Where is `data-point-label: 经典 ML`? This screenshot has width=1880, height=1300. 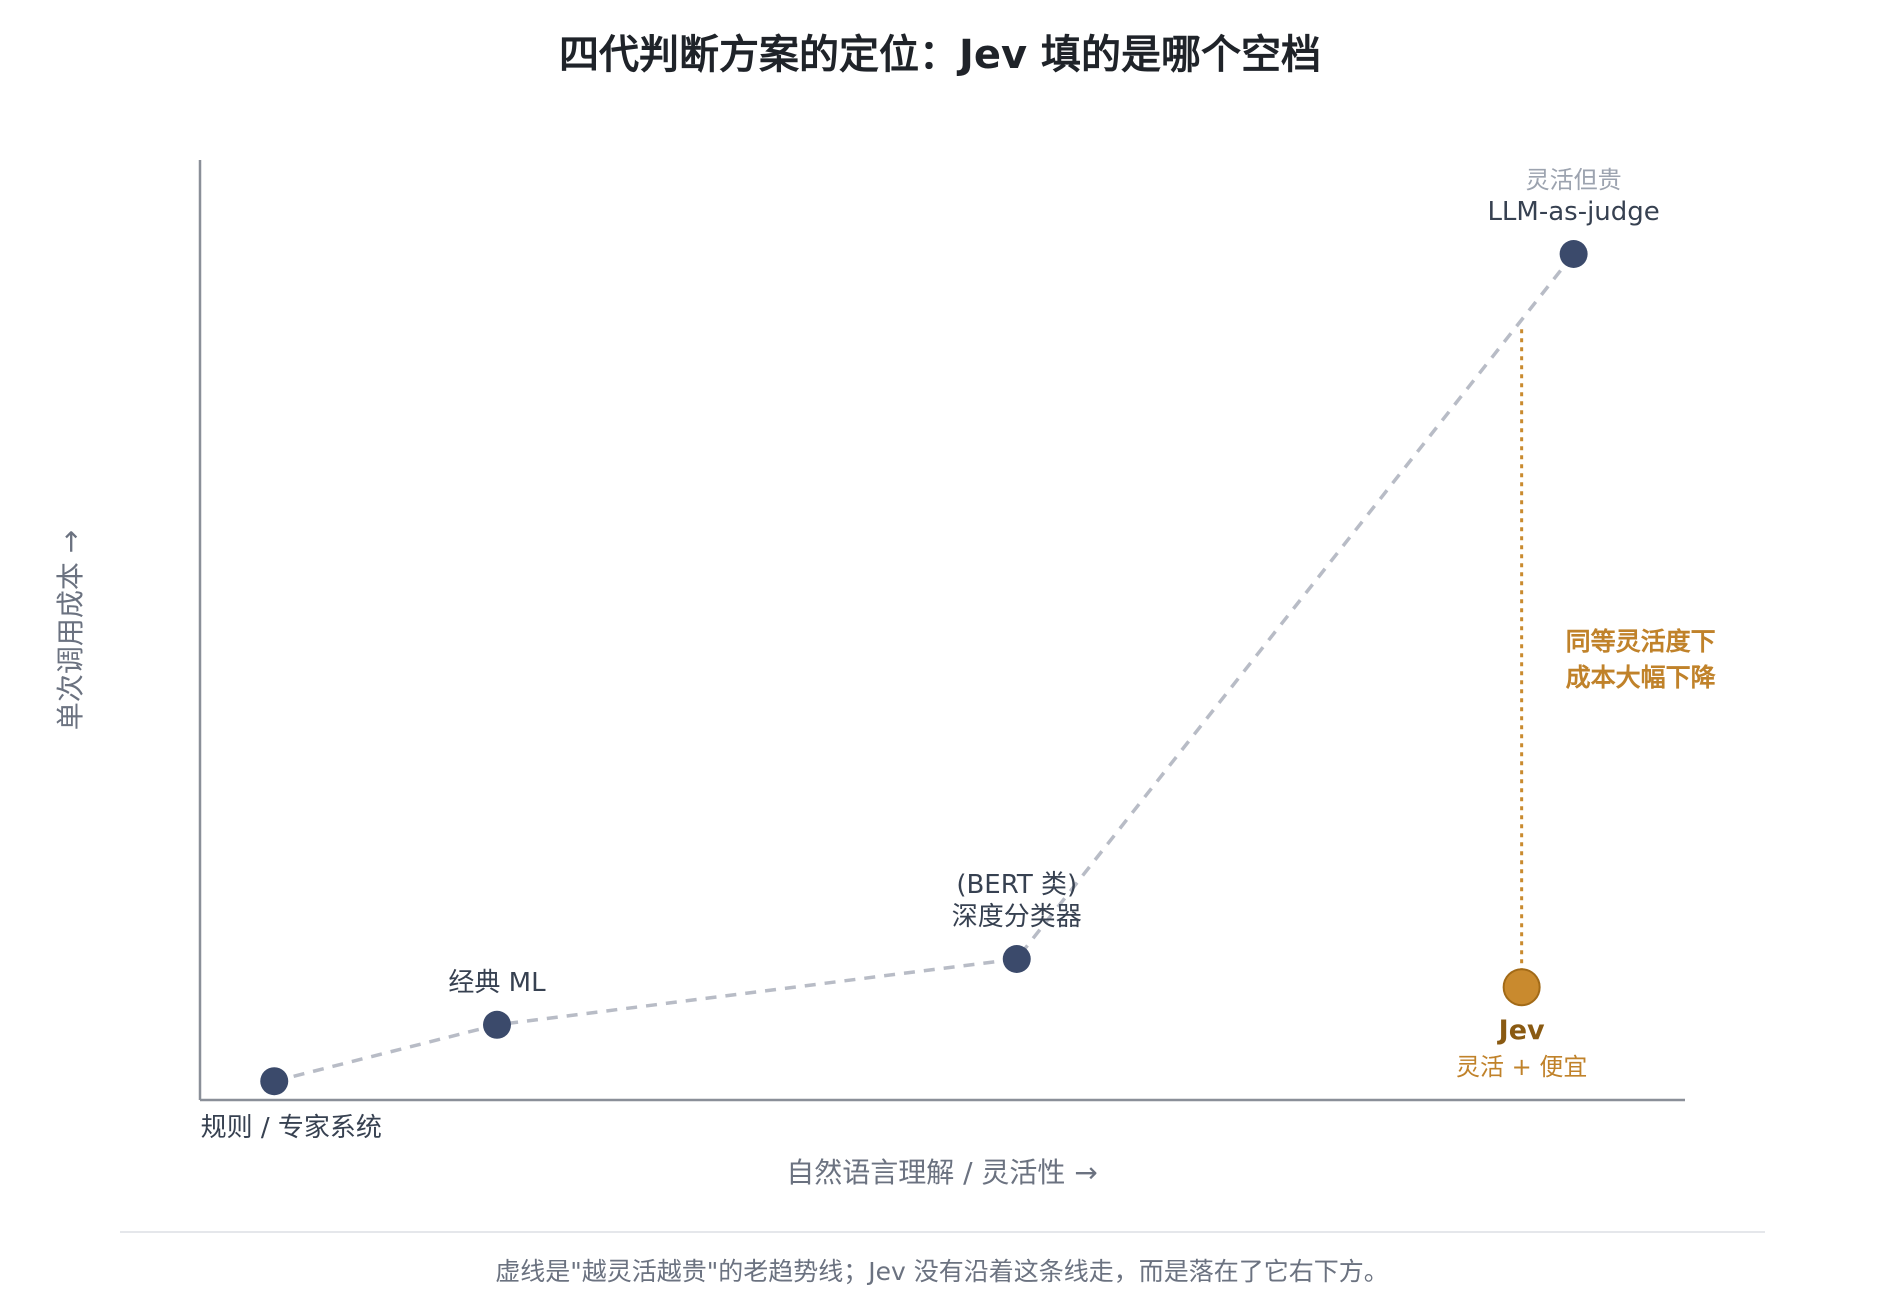 data-point-label: 经典 ML is located at coordinates (497, 983).